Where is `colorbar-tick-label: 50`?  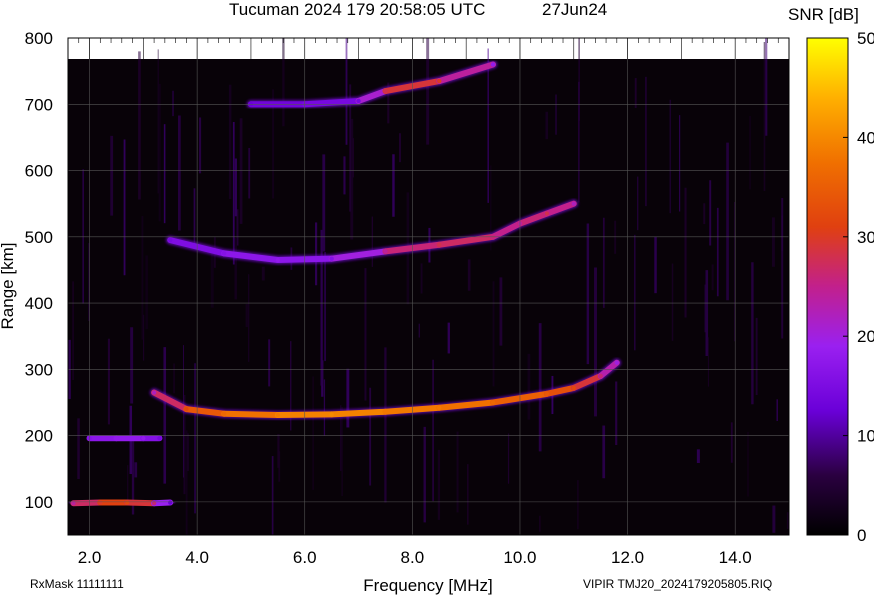 colorbar-tick-label: 50 is located at coordinates (865, 38).